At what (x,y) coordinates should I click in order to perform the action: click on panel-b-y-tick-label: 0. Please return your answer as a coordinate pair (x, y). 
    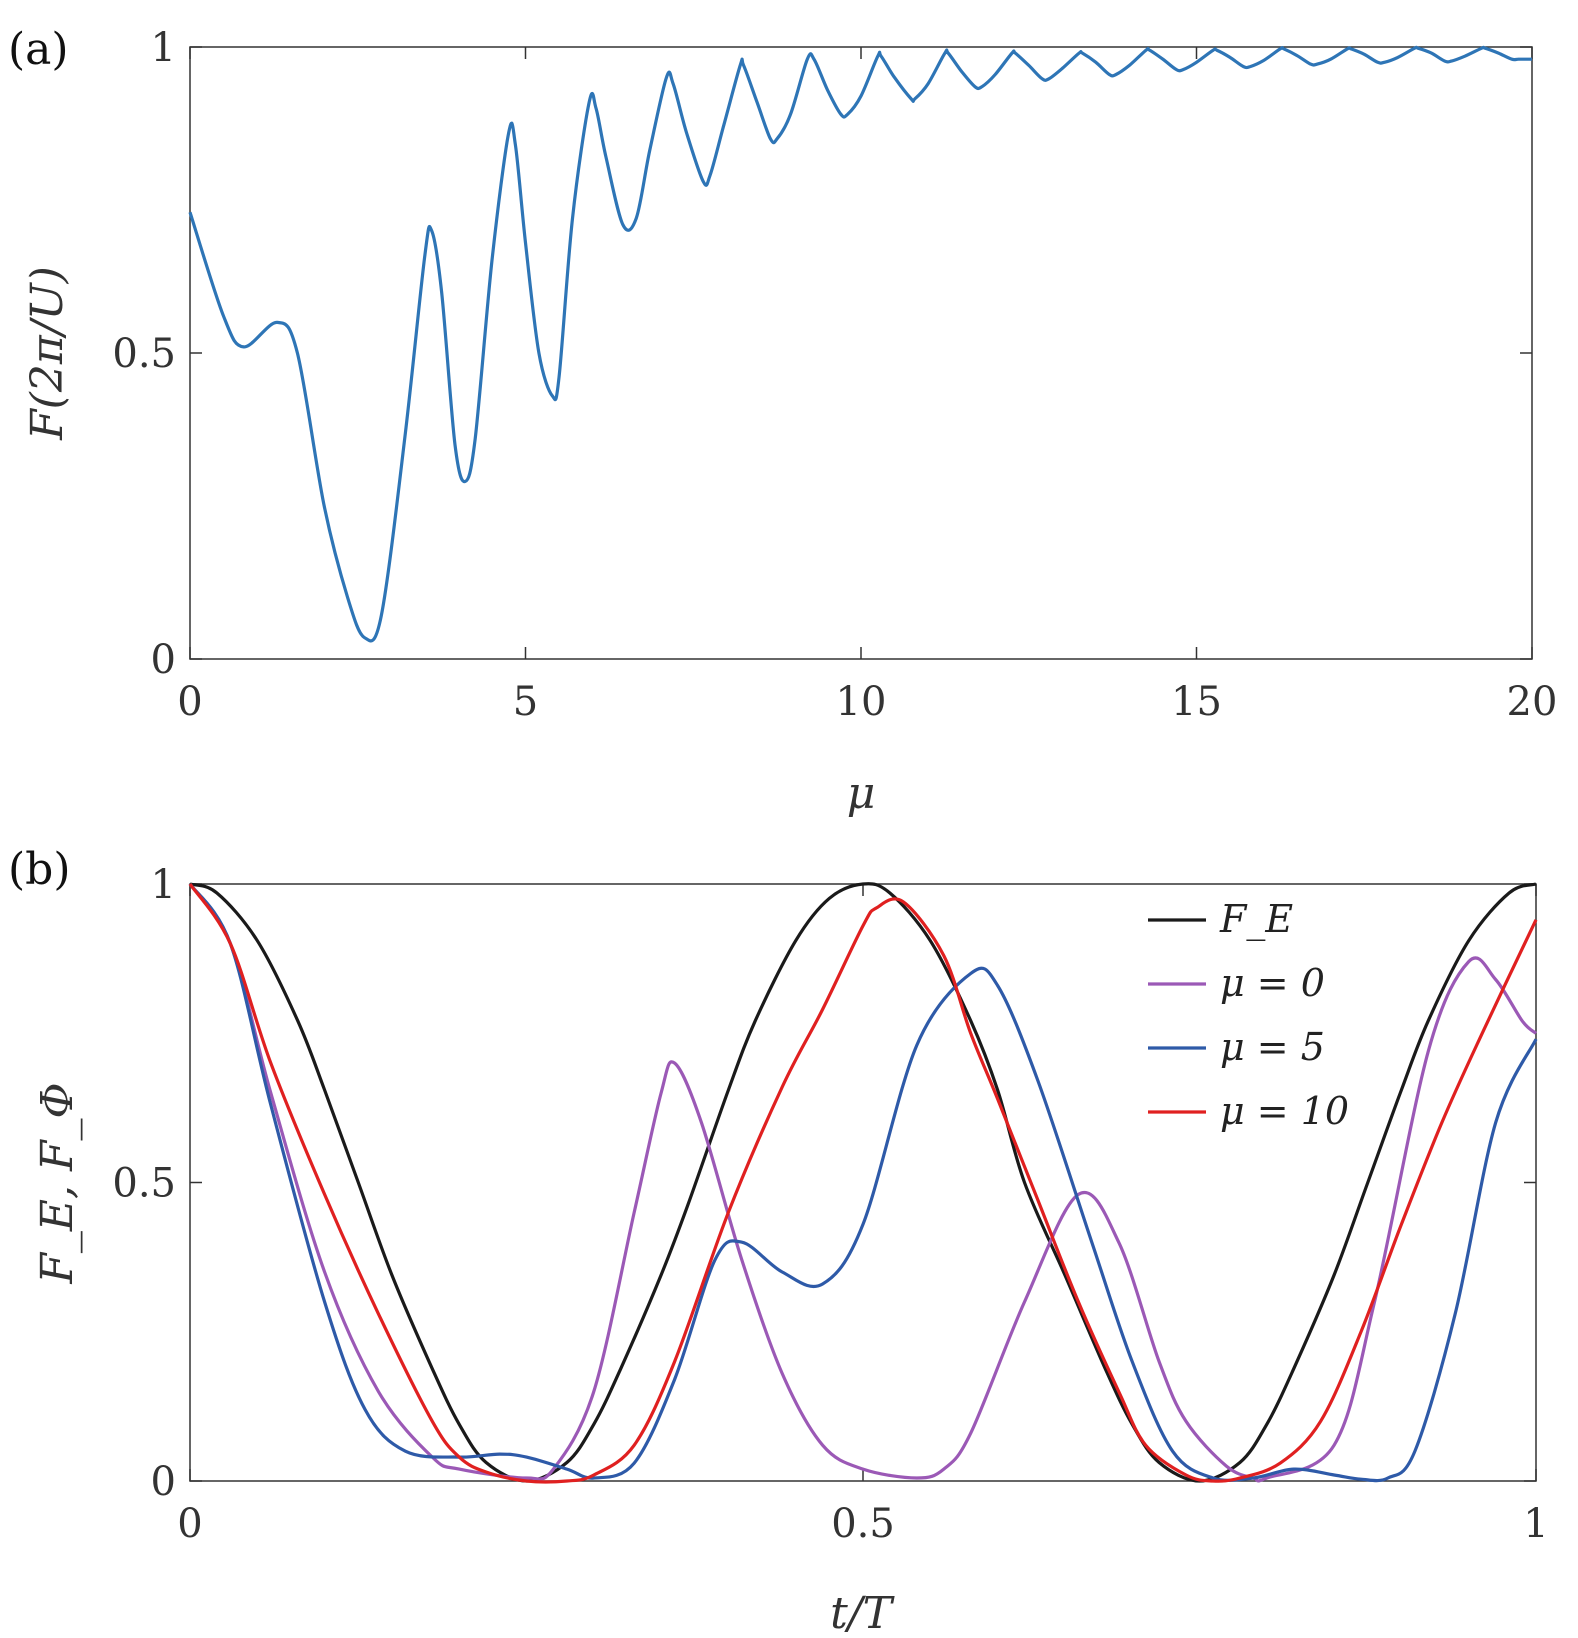
    Looking at the image, I should click on (163, 1482).